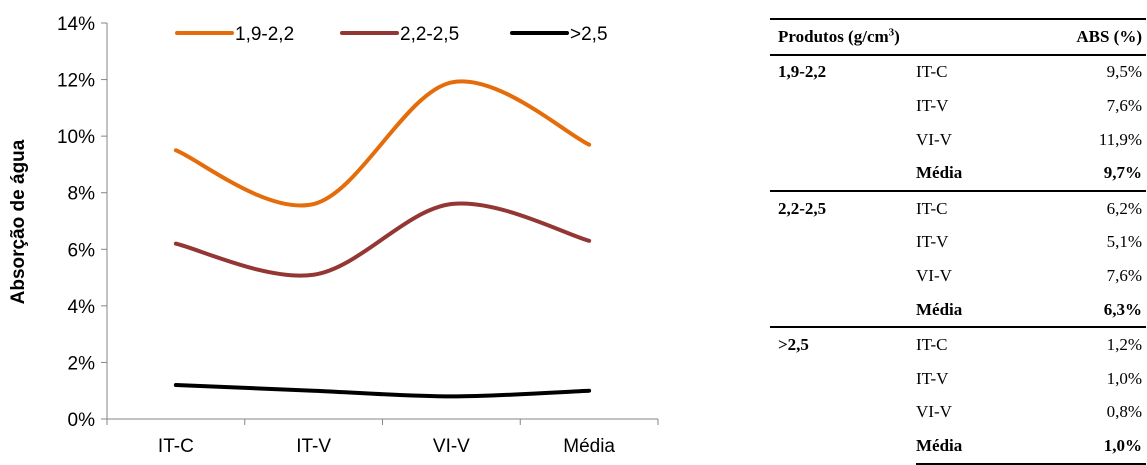  What do you see at coordinates (958, 106) in the screenshot?
I see `table-row: IT-V 7,6%` at bounding box center [958, 106].